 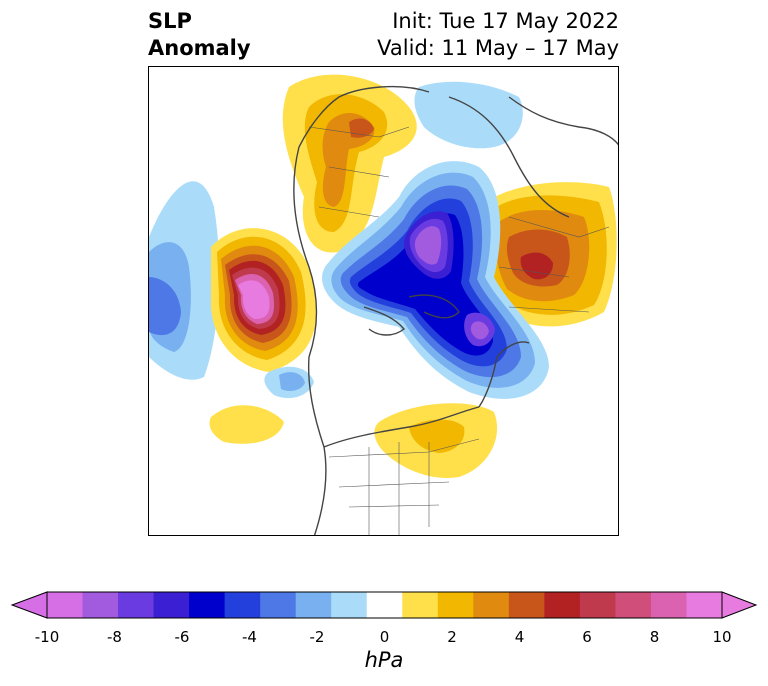 I want to click on colorbar-tick-label: -2, so click(x=317, y=637).